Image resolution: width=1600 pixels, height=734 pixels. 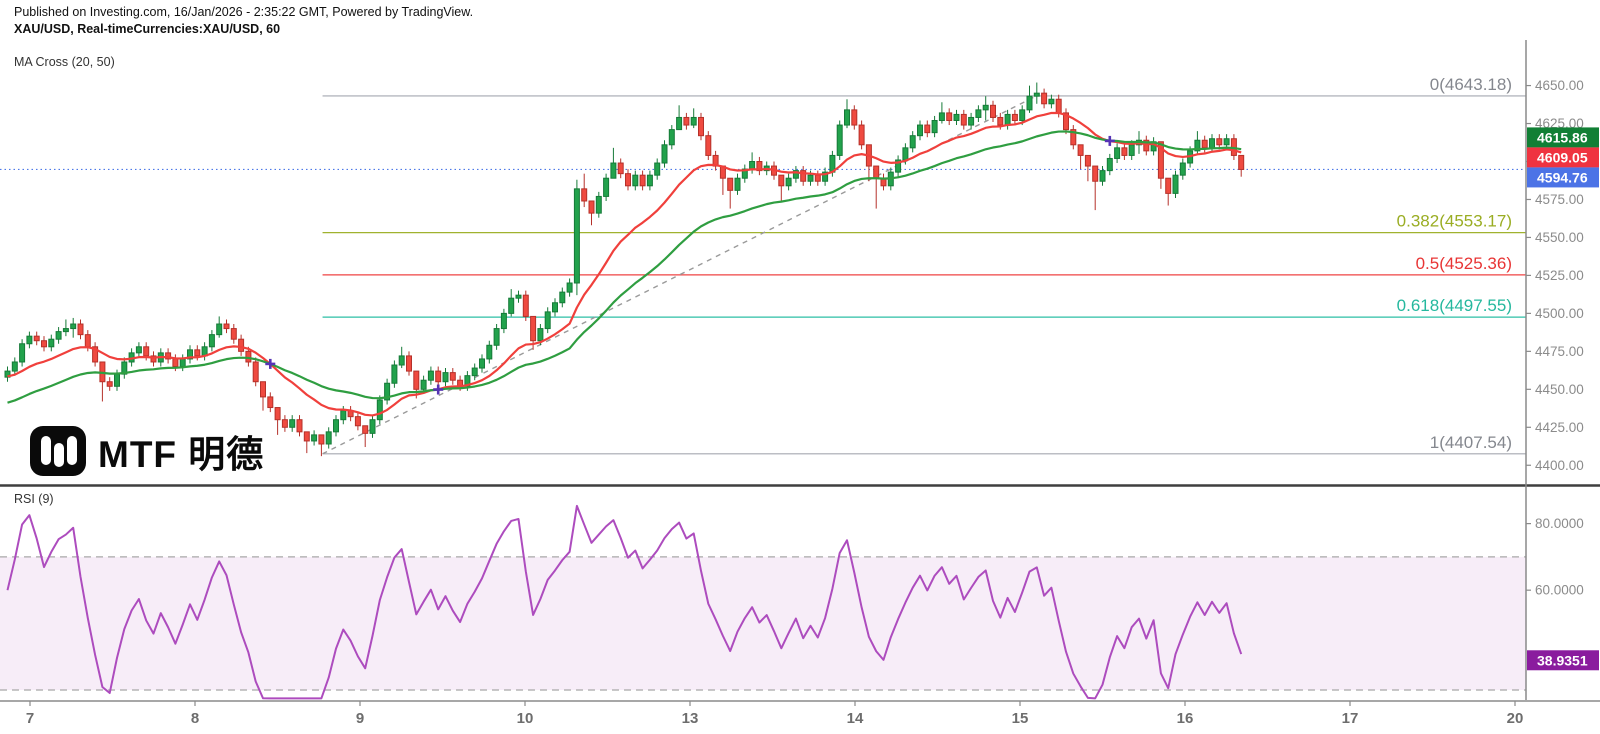 What do you see at coordinates (1559, 313) in the screenshot?
I see `svg-text: 4500.00` at bounding box center [1559, 313].